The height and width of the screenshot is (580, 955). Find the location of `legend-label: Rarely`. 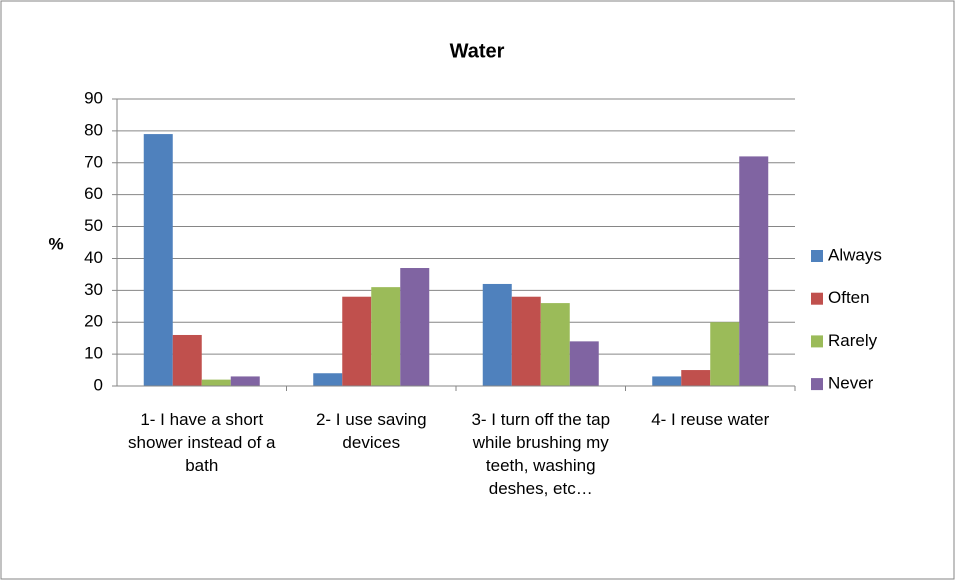

legend-label: Rarely is located at coordinates (853, 340).